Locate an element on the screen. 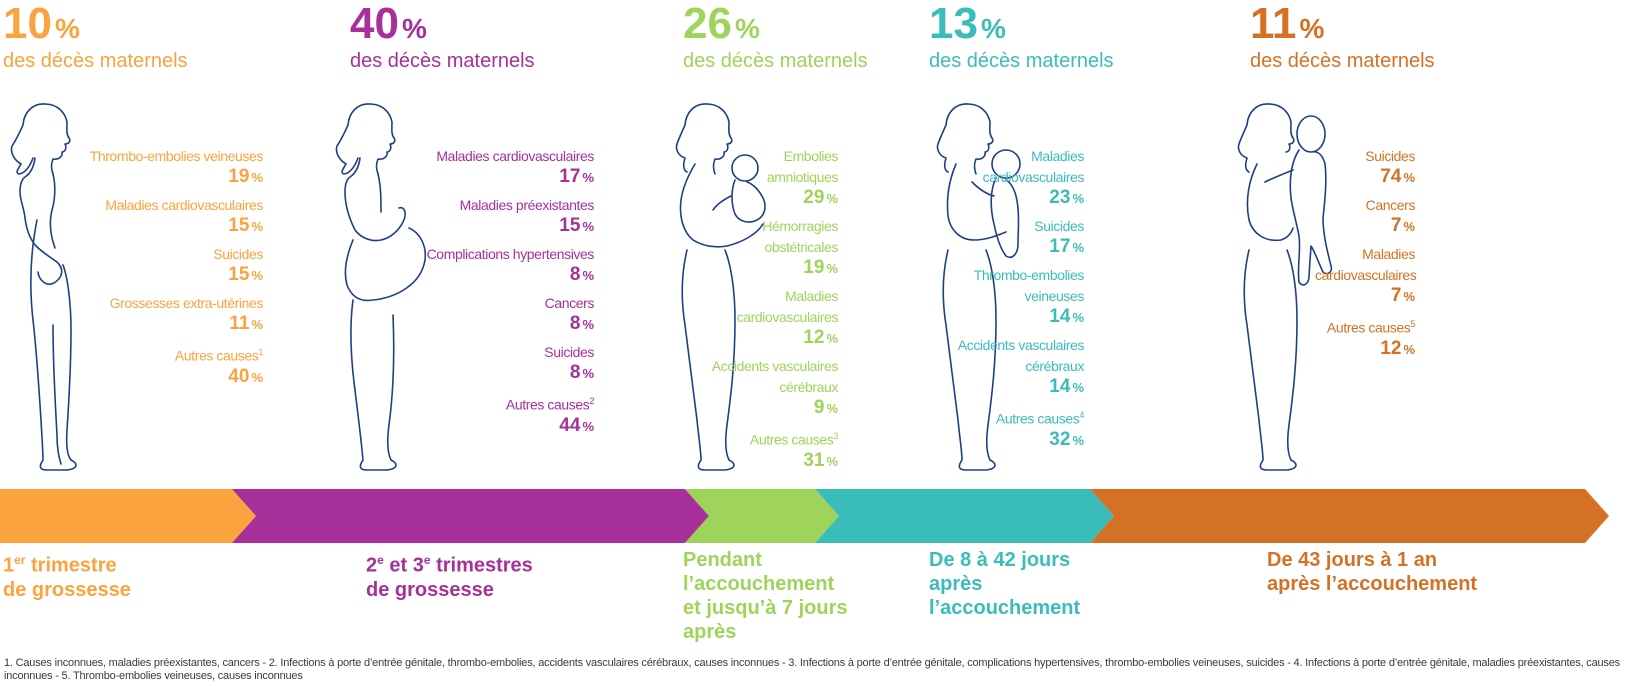 The width and height of the screenshot is (1638, 686). cause-item: Suicides 17% is located at coordinates (1059, 237).